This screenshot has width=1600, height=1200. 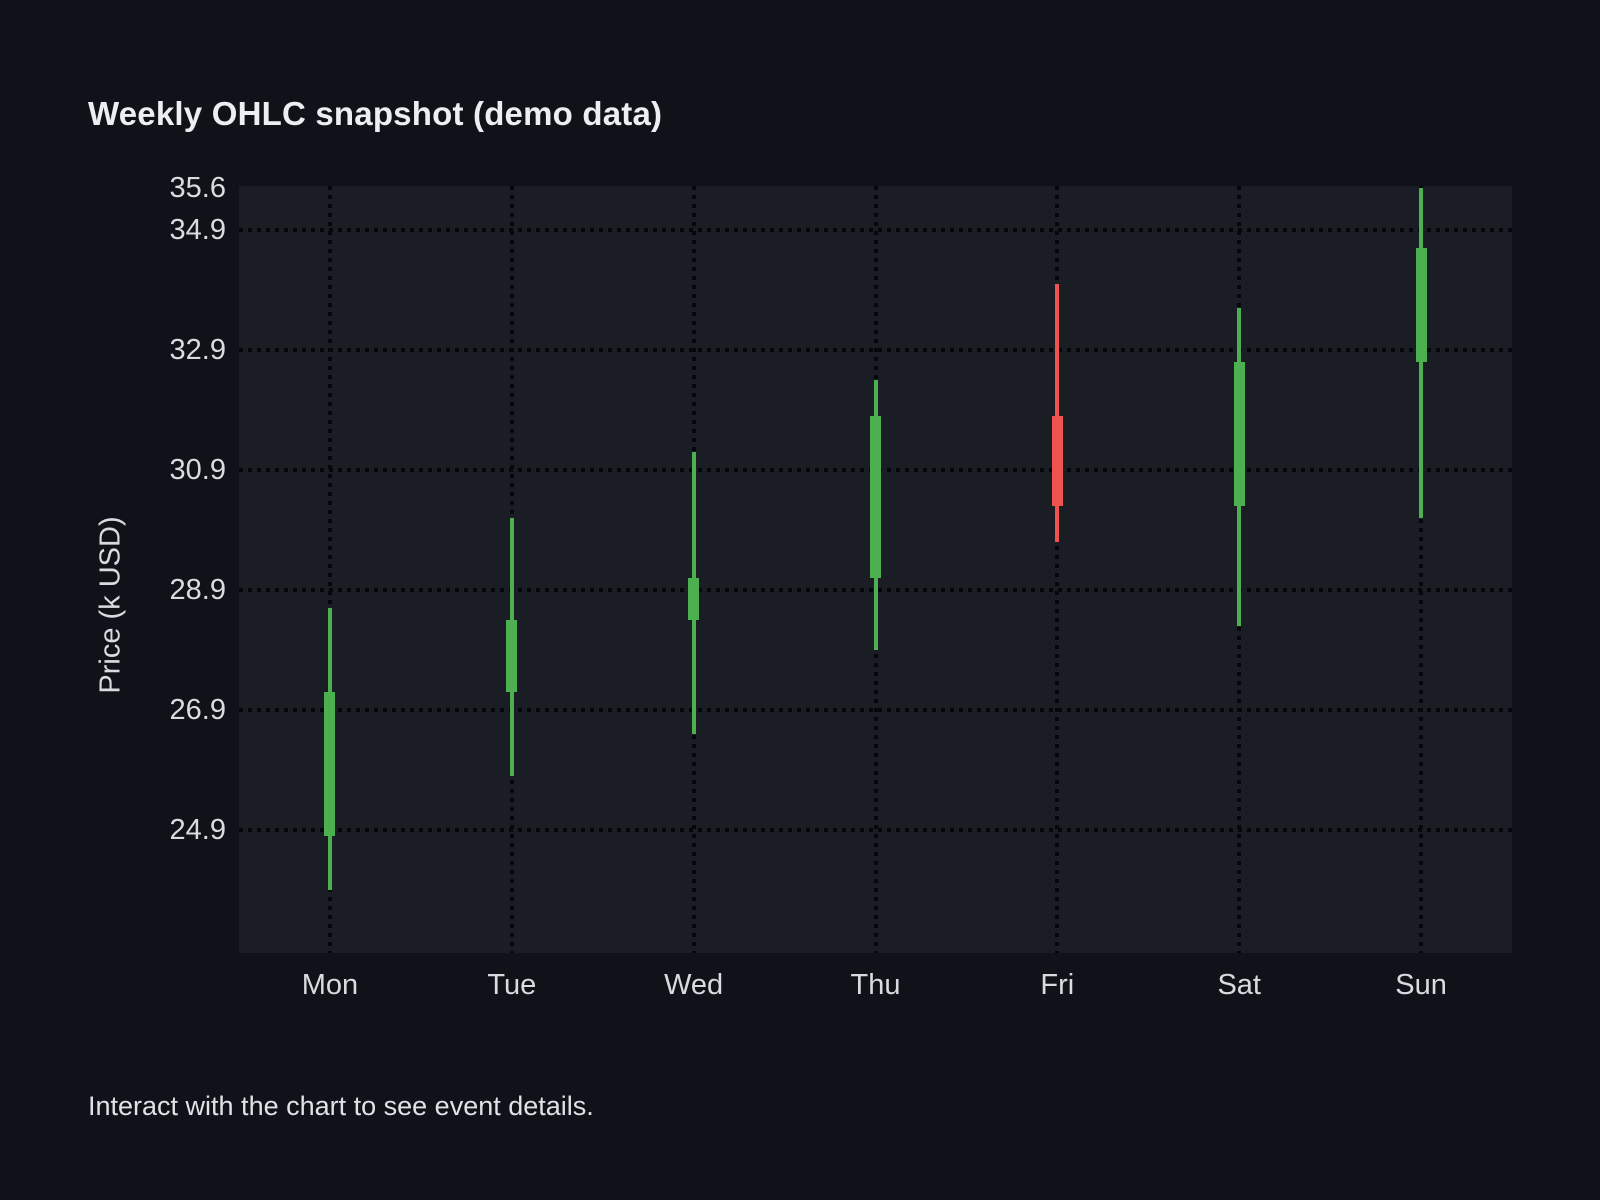 What do you see at coordinates (512, 985) in the screenshot?
I see `x-tick-label-tue: Tue` at bounding box center [512, 985].